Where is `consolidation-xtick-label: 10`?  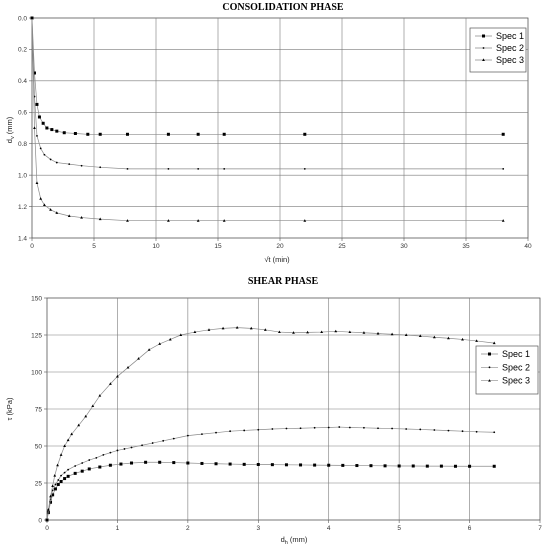 consolidation-xtick-label: 10 is located at coordinates (156, 246).